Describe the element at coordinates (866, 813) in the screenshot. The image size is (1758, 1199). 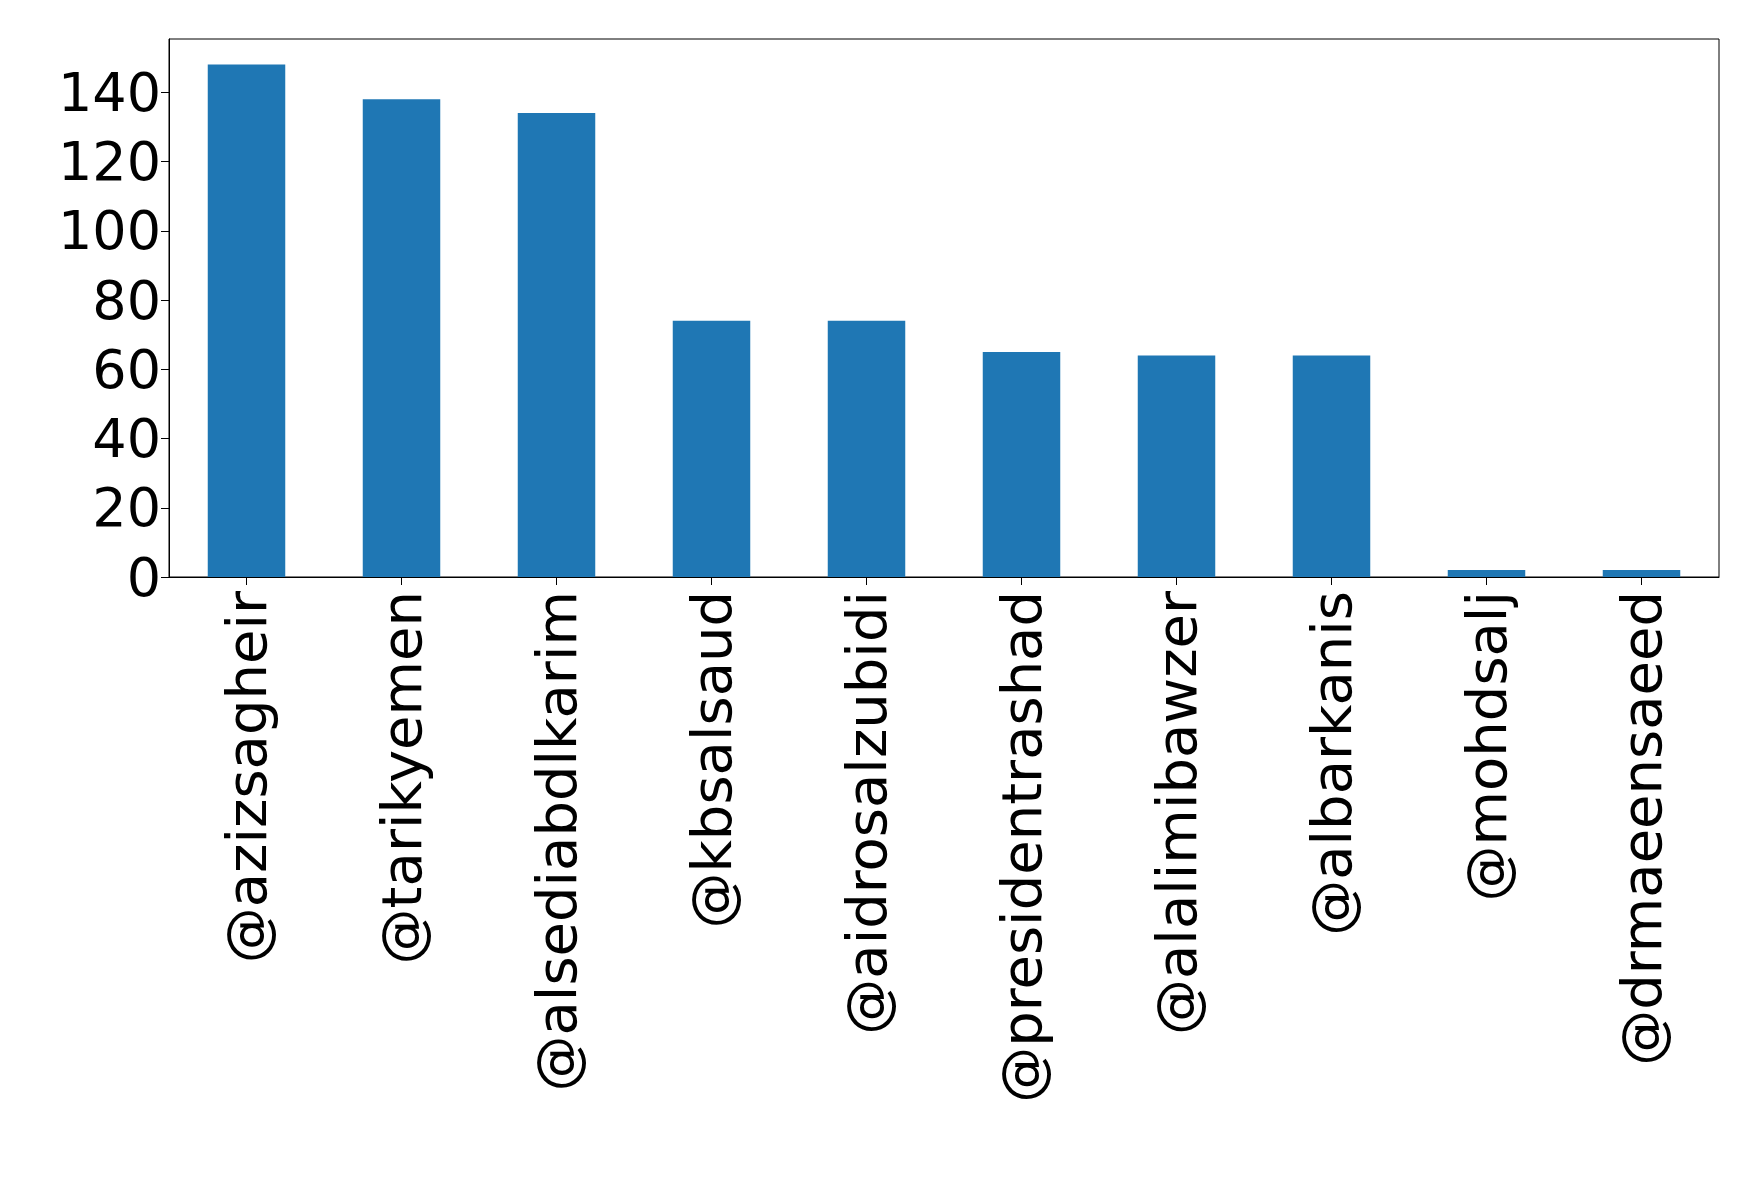
I see `x-tick-label: @aidrosalzubidi` at that location.